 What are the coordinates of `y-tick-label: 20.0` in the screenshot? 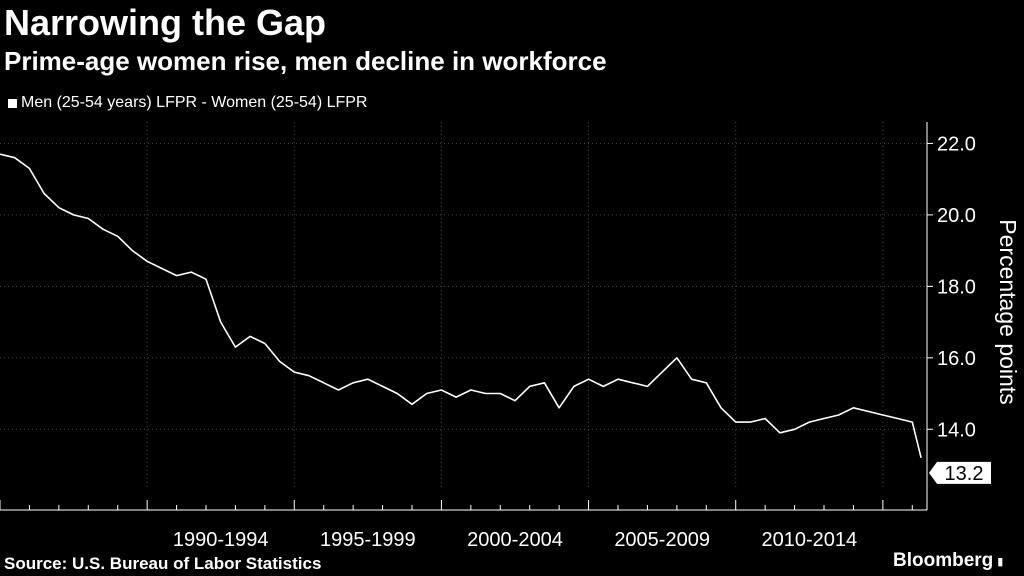 It's located at (956, 216).